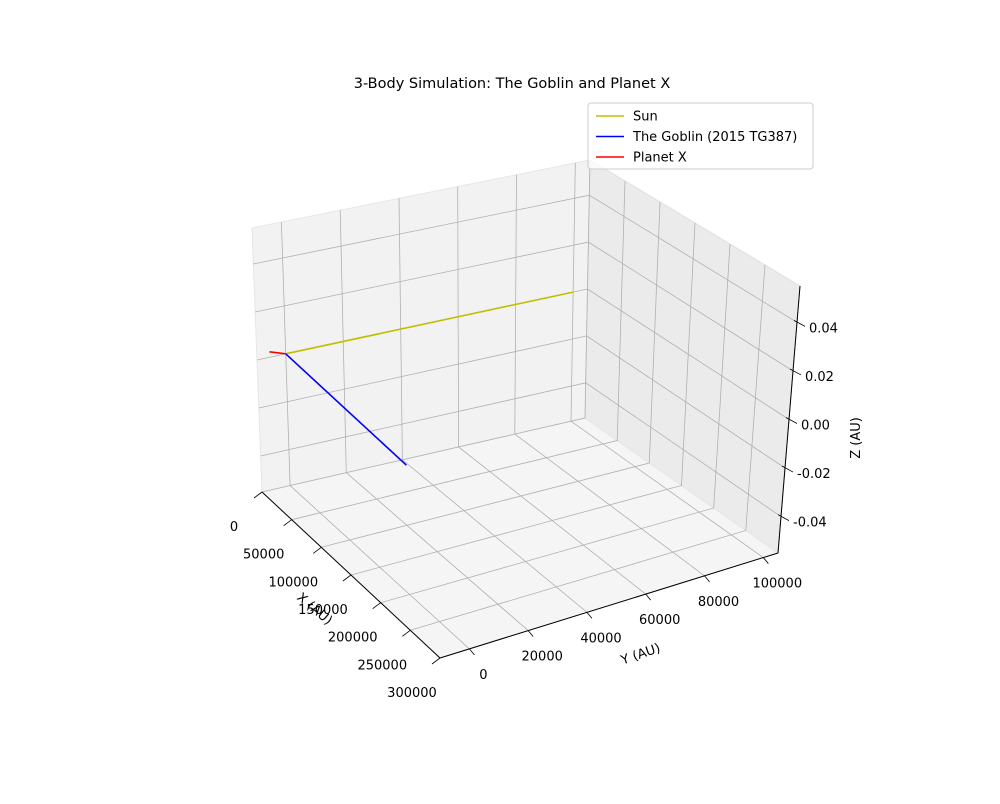 The image size is (1000, 804). Describe the element at coordinates (815, 426) in the screenshot. I see `z-tick-label: 0.00` at that location.